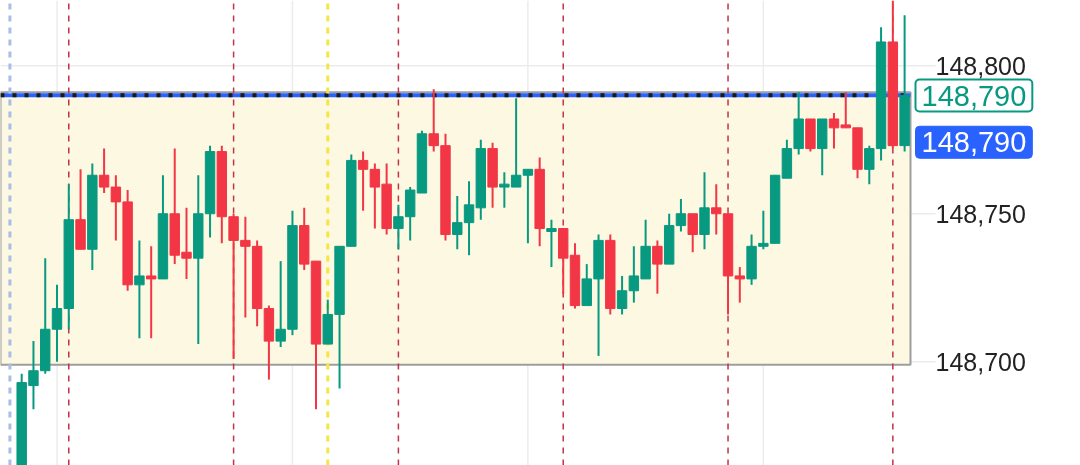 This screenshot has height=465, width=1080. What do you see at coordinates (974, 142) in the screenshot?
I see `ref-line-label: 148,790` at bounding box center [974, 142].